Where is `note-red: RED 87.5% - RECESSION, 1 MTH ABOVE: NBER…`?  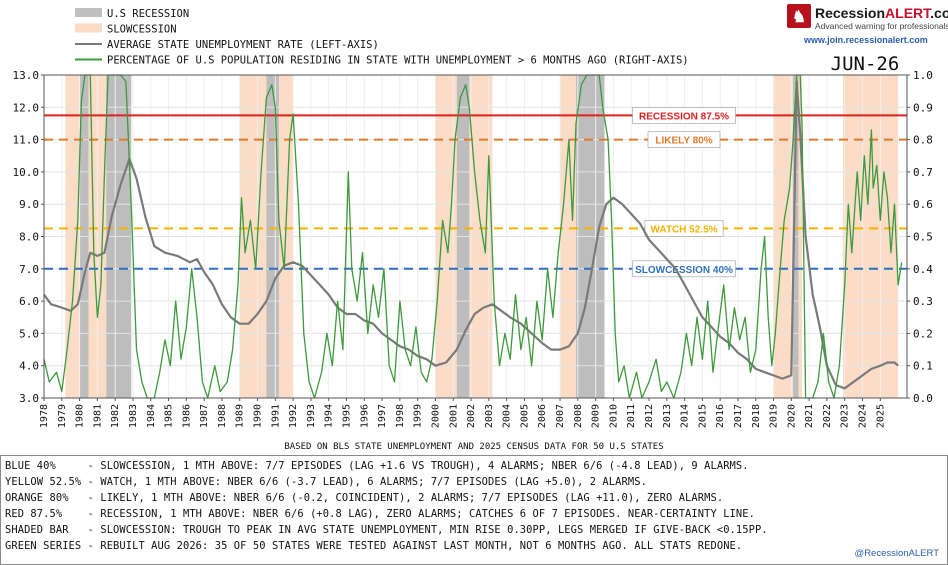 note-red: RED 87.5% - RECESSION, 1 MTH ABOVE: NBER… is located at coordinates (380, 514).